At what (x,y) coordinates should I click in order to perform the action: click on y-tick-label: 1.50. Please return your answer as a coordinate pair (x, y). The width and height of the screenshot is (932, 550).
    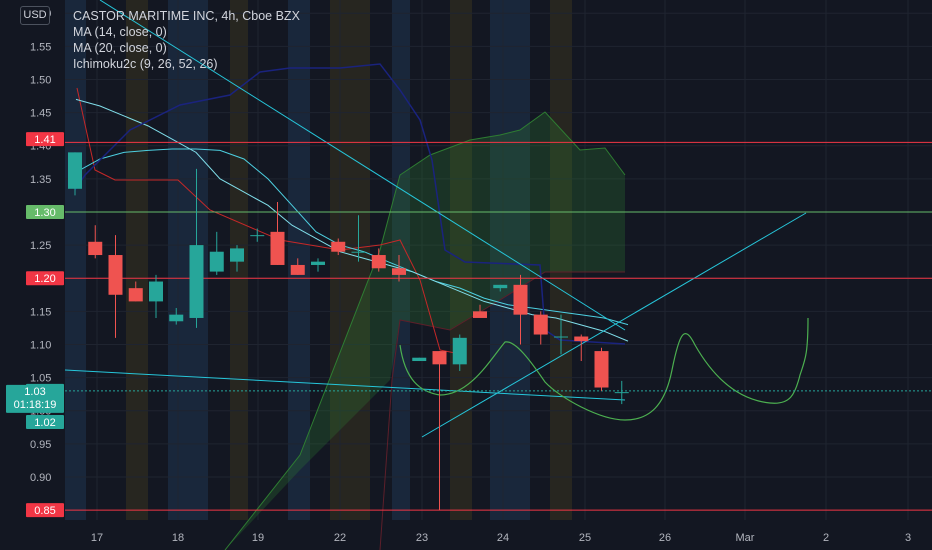
    Looking at the image, I should click on (40, 80).